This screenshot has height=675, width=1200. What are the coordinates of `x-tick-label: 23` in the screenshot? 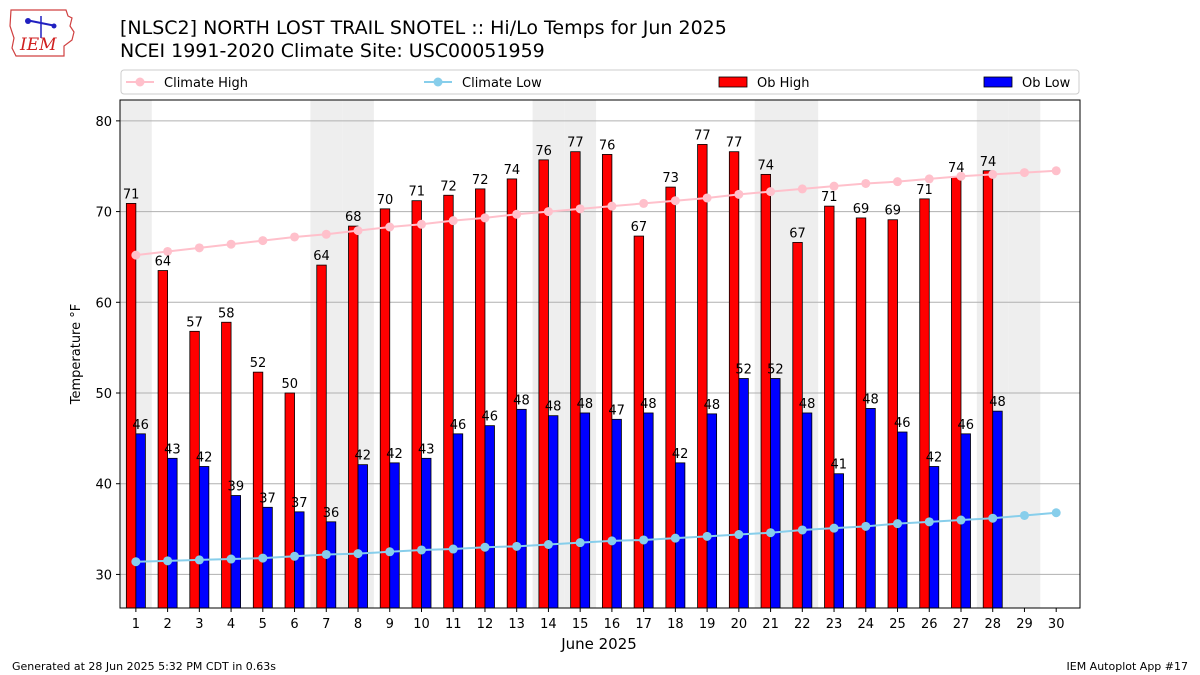 It's located at (834, 624).